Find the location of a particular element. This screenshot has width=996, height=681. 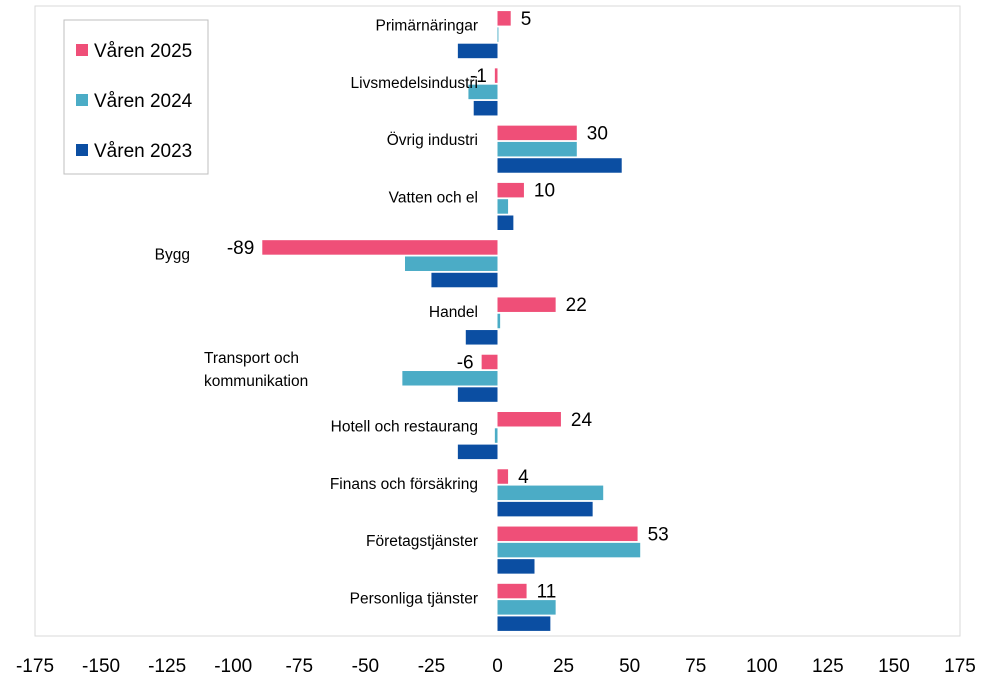

bar-varen-2023-personliga-tjanster is located at coordinates (524, 623).